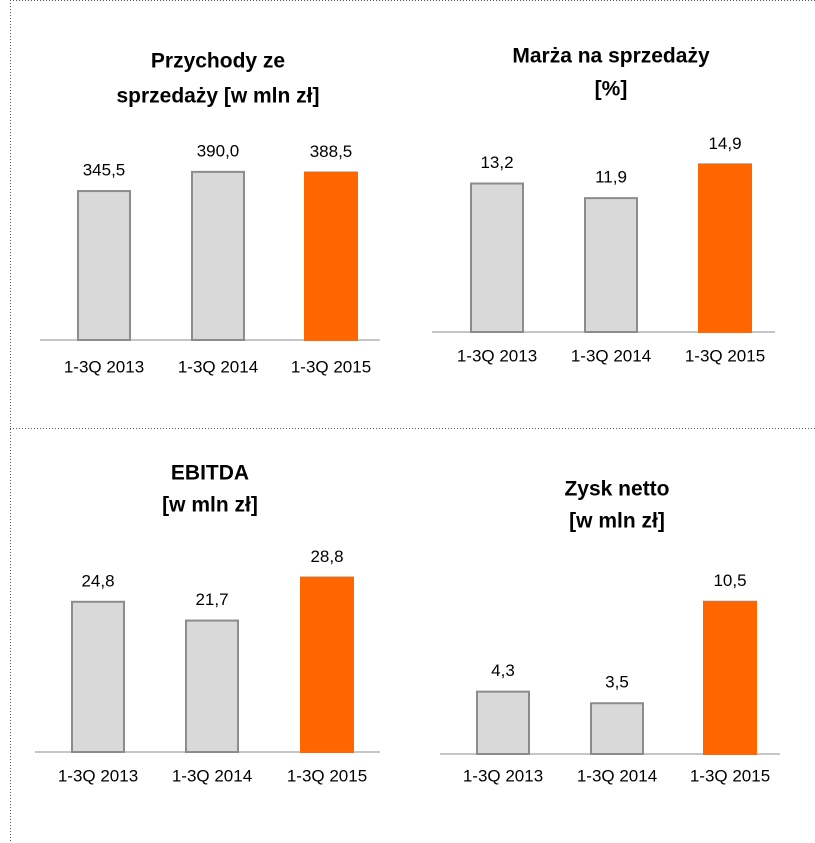  What do you see at coordinates (104, 170) in the screenshot?
I see `data-label: 345,5` at bounding box center [104, 170].